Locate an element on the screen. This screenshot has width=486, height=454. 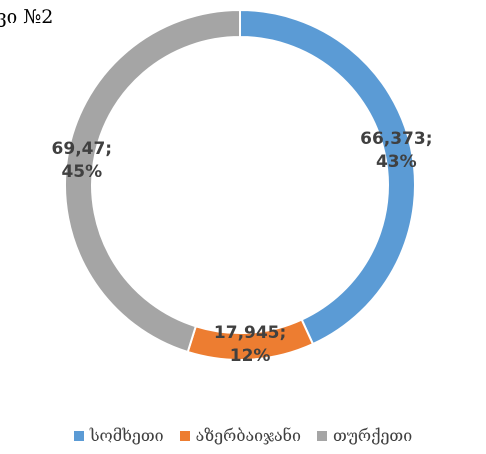
legend-item: აზერბაიჯანი is located at coordinates (240, 435).